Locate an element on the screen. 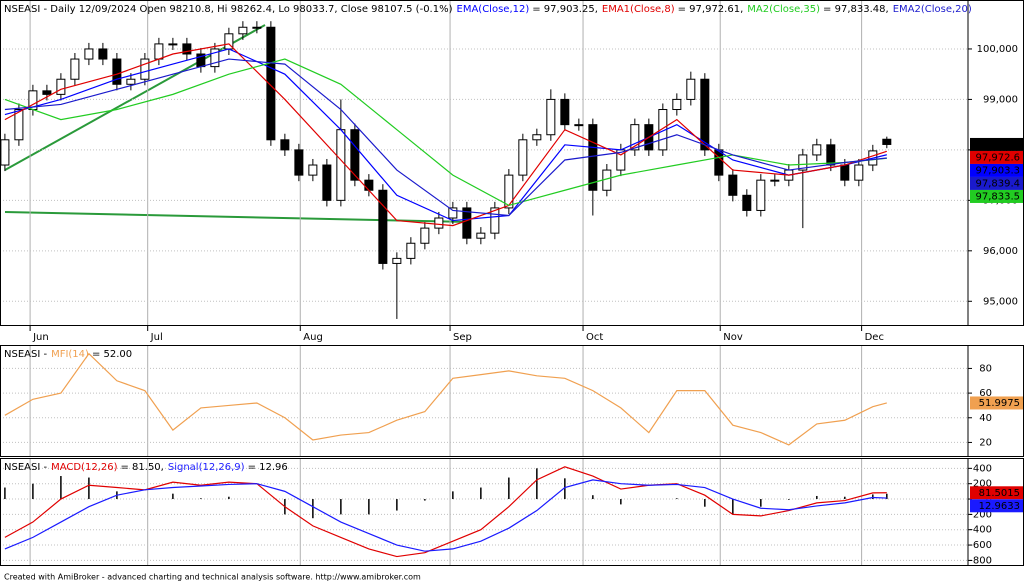 The image size is (1024, 583). y-tick-label: 40 is located at coordinates (985, 418).